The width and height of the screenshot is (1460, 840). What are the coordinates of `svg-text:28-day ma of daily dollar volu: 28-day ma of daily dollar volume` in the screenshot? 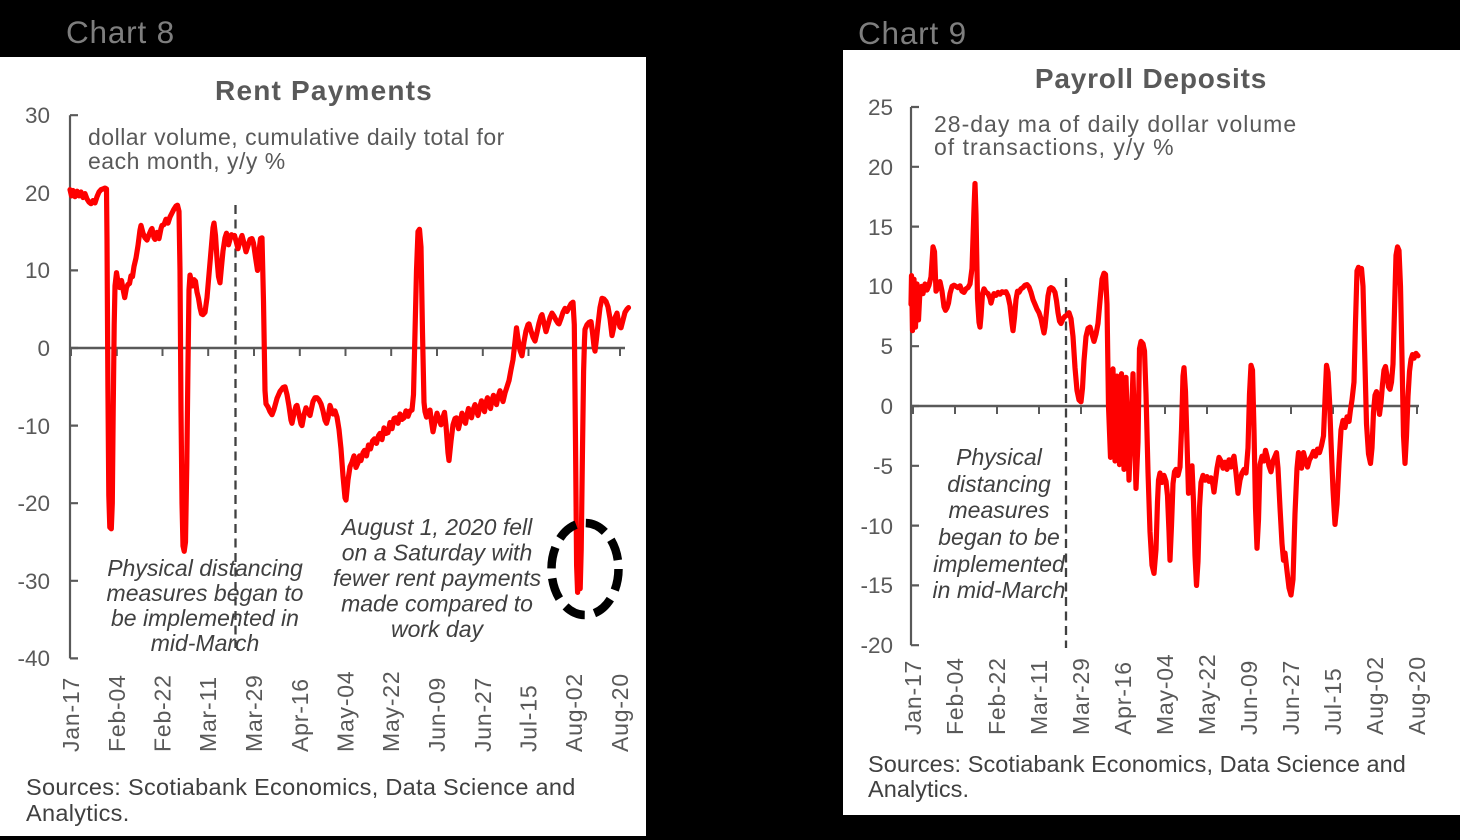 It's located at (1115, 124).